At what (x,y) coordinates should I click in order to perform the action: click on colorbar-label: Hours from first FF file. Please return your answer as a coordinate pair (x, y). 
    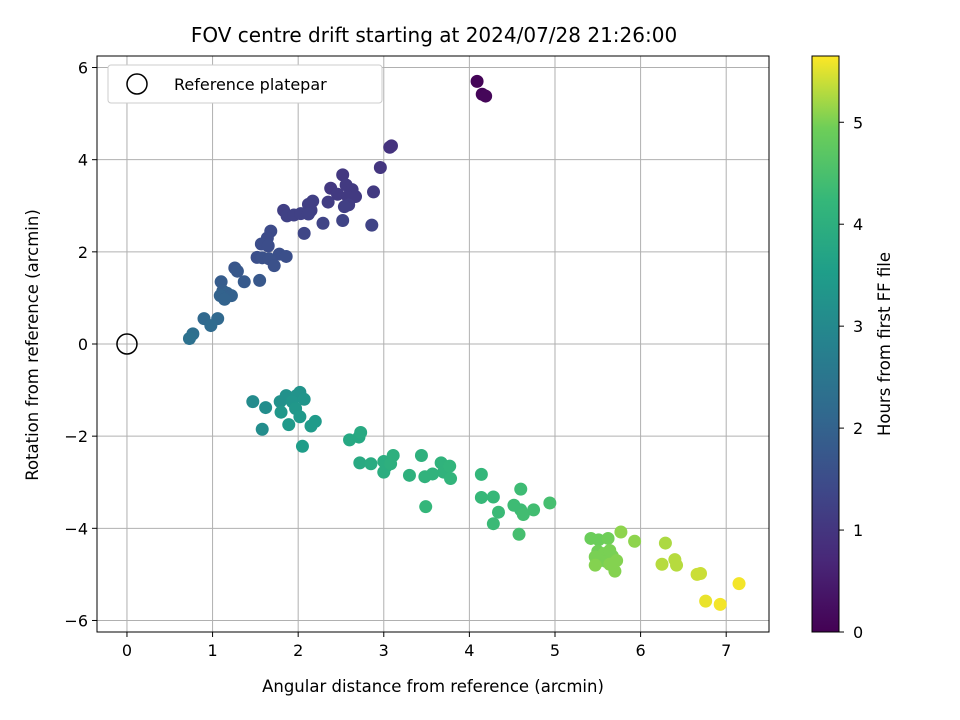
    Looking at the image, I should click on (884, 344).